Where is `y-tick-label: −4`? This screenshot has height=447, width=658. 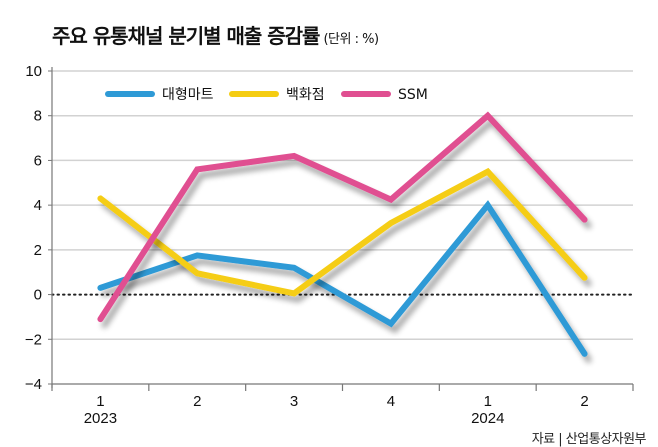 y-tick-label: −4 is located at coordinates (33, 384).